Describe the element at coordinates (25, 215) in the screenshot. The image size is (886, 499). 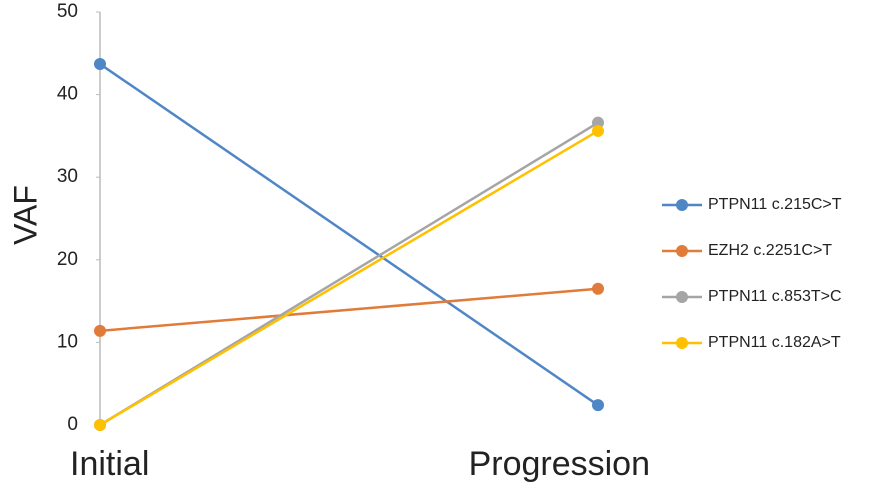
I see `y-axis-label: VAF` at that location.